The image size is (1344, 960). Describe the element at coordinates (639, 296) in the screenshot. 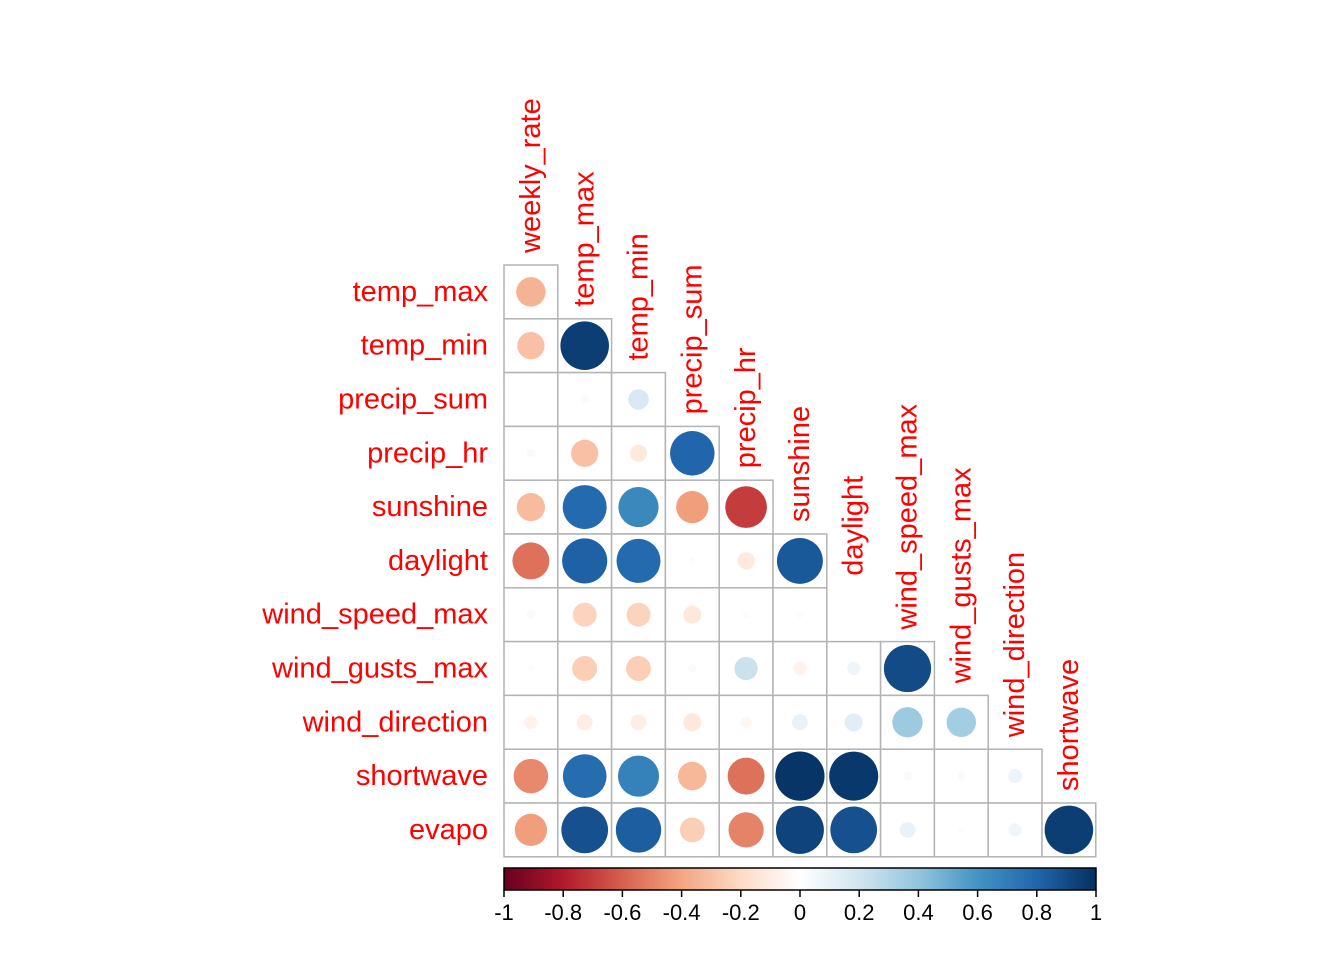

I see `column-label: temp_min` at that location.